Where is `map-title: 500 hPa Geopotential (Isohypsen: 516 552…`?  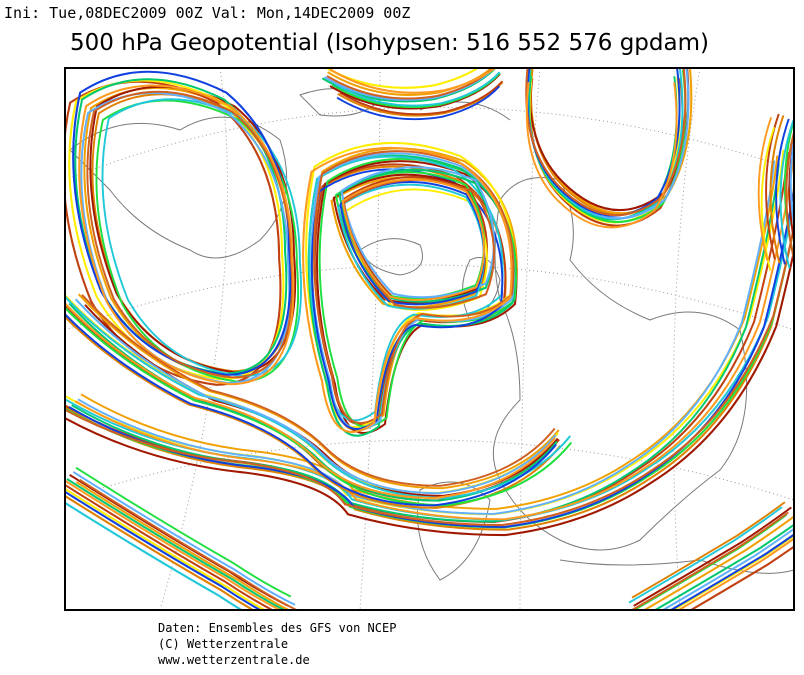
map-title: 500 hPa Geopotential (Isohypsen: 516 552… is located at coordinates (389, 43).